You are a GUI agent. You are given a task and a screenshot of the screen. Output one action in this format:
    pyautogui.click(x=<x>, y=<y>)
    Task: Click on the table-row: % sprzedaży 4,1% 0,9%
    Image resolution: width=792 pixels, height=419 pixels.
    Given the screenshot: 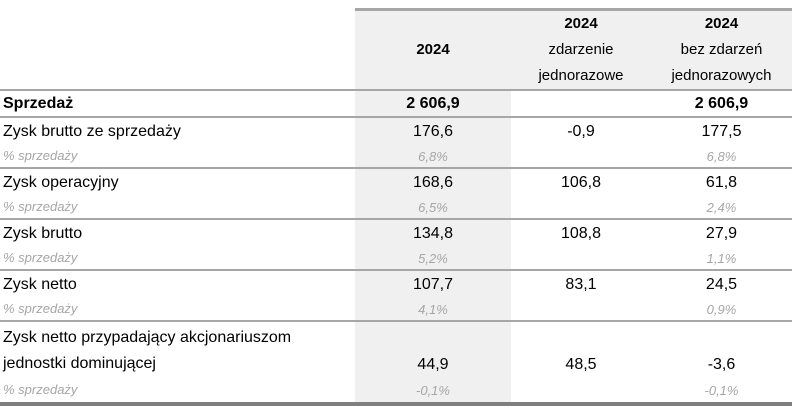 What is the action you would take?
    pyautogui.click(x=396, y=310)
    